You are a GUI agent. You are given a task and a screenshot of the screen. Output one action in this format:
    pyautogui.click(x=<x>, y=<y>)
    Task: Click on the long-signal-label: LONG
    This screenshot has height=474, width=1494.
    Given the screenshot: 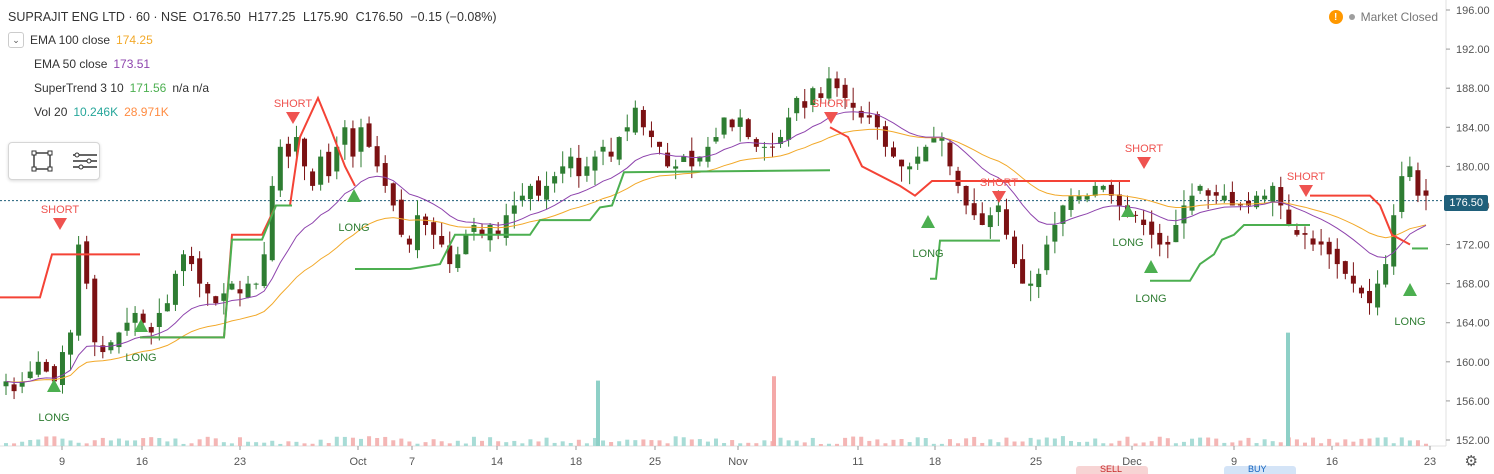 What is the action you would take?
    pyautogui.click(x=53, y=418)
    